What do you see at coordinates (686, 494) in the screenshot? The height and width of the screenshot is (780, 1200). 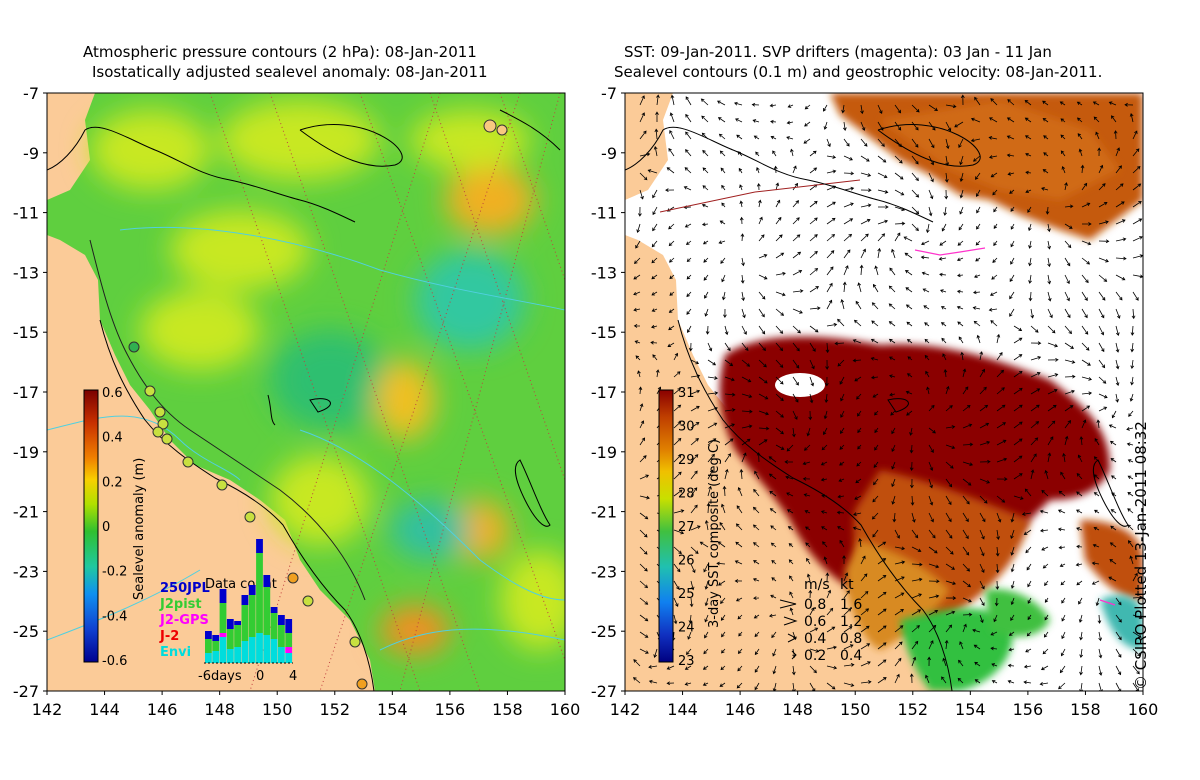 I see `right-colorbar-tick: 28` at bounding box center [686, 494].